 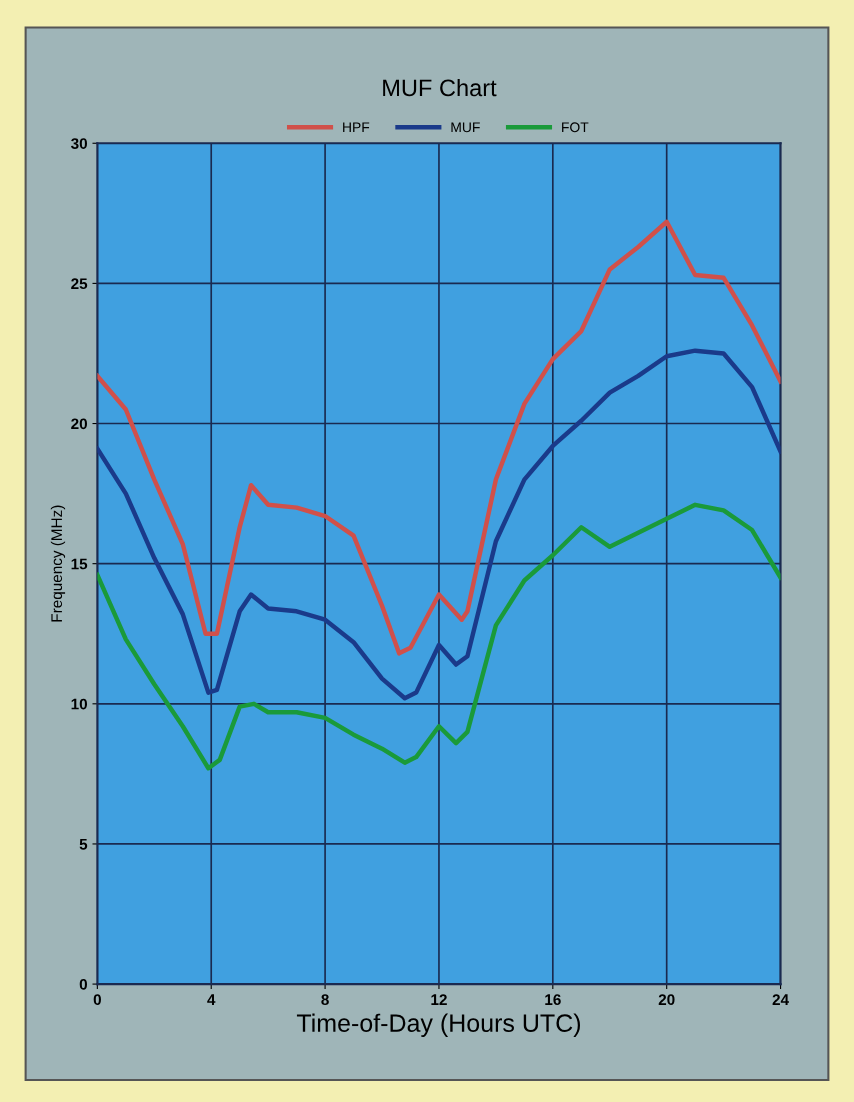 I want to click on x-tick-label: 0, so click(x=97, y=1000).